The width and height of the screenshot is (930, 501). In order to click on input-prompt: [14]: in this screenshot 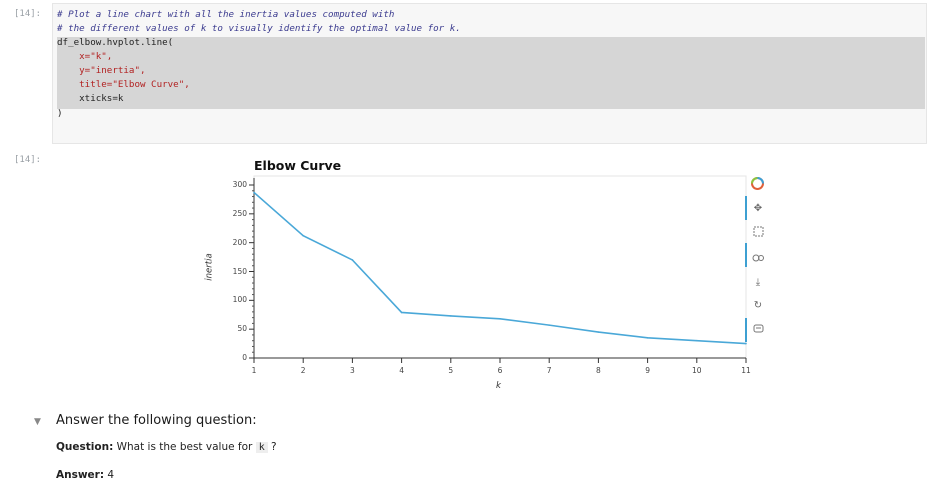, I will do `click(28, 14)`.